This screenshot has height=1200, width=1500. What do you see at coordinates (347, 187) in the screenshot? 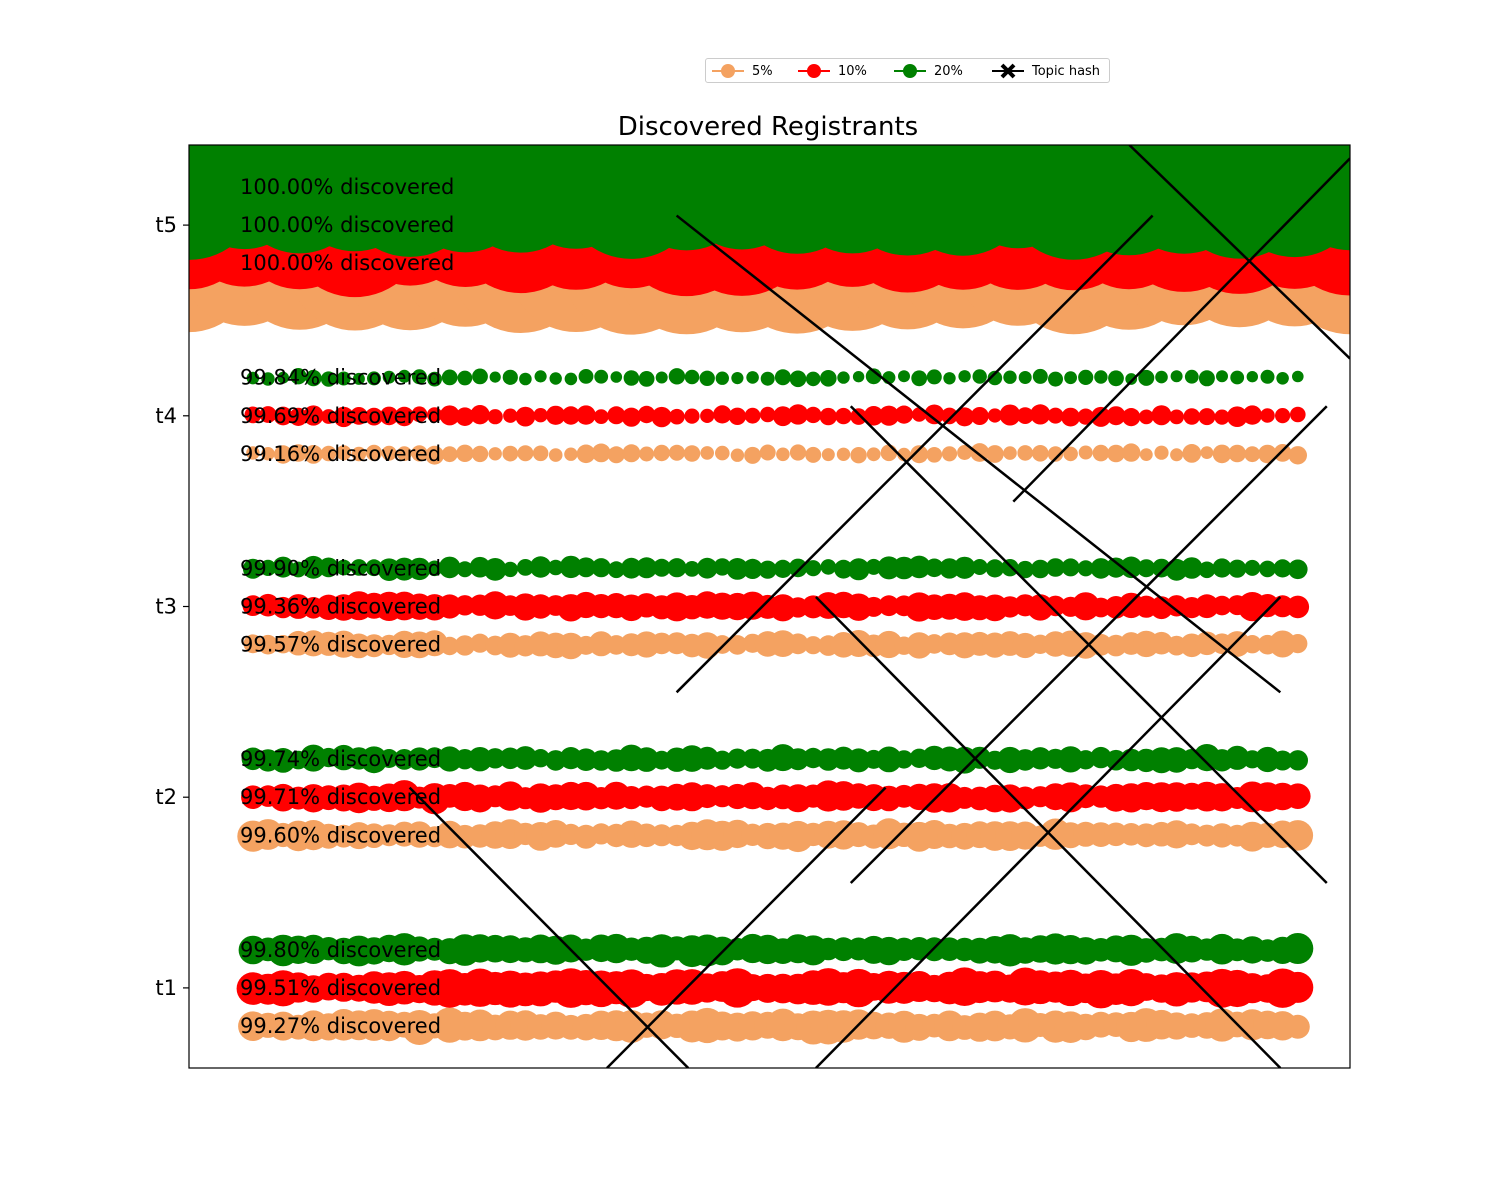
I see `discovered-label: 100.00% discovered` at bounding box center [347, 187].